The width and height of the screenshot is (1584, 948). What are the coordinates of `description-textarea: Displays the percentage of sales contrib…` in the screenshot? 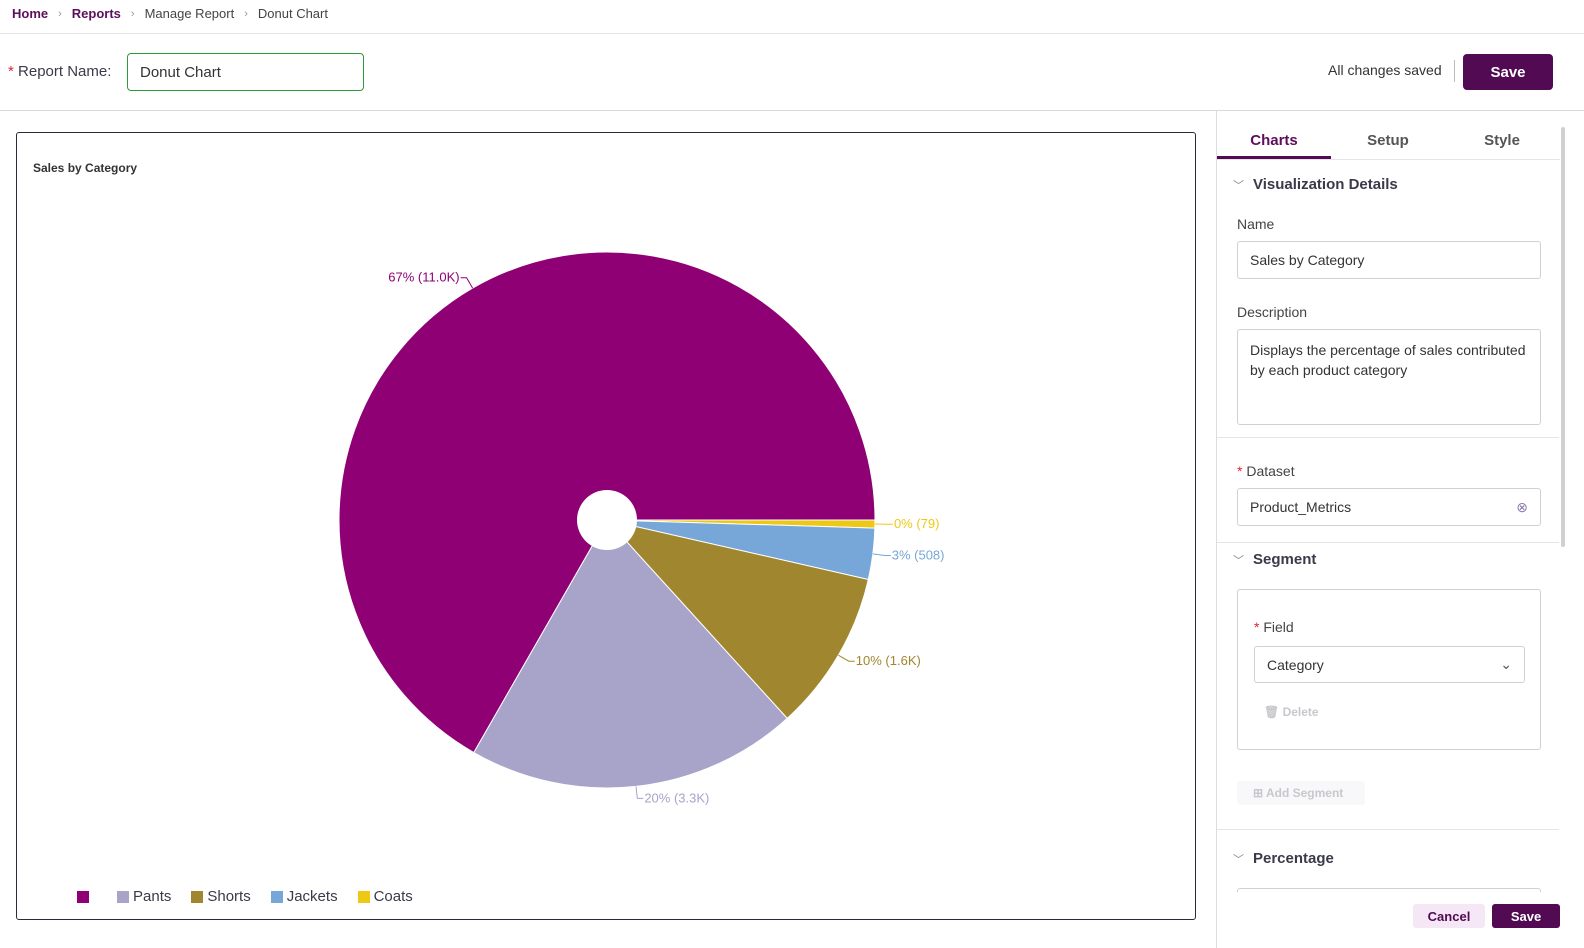 It's located at (1389, 377).